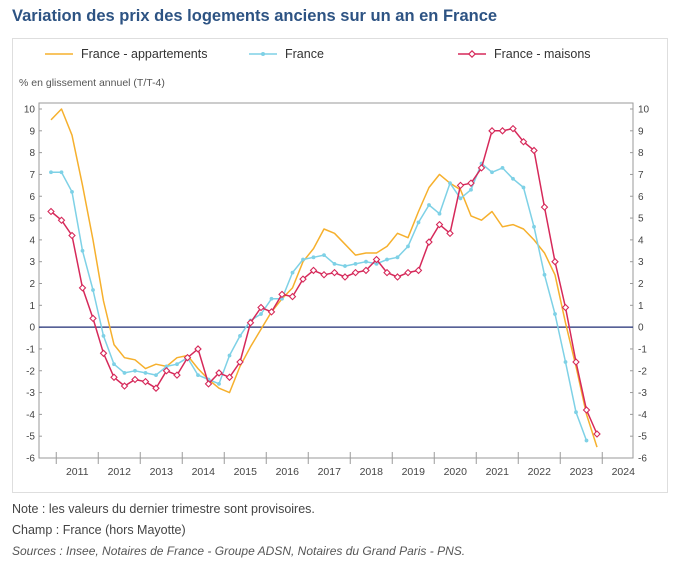 The image size is (675, 563). What do you see at coordinates (330, 472) in the screenshot?
I see `x-tick-label: 2017` at bounding box center [330, 472].